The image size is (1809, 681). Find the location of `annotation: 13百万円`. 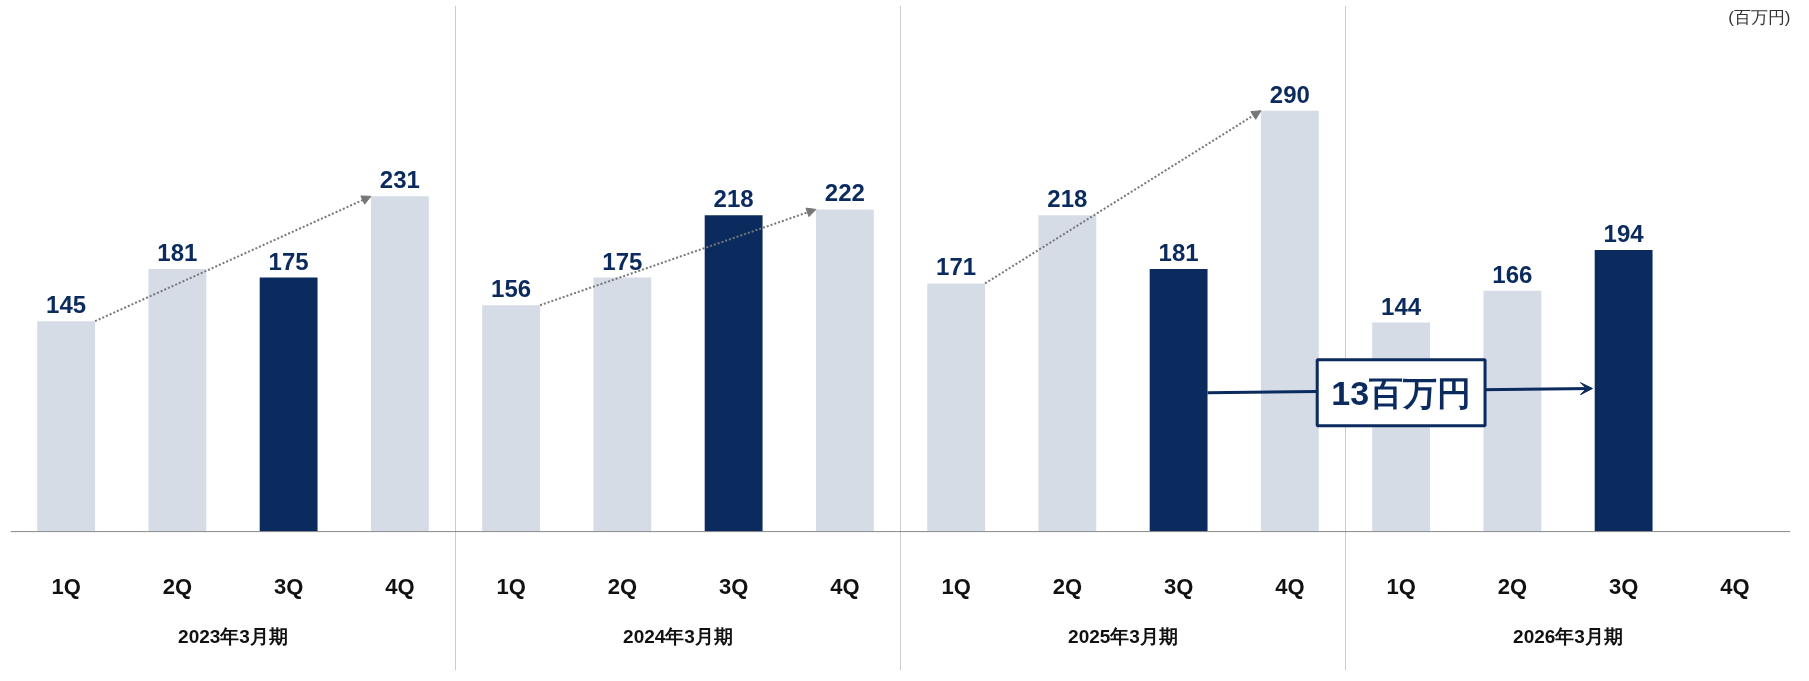

annotation: 13百万円 is located at coordinates (1401, 392).